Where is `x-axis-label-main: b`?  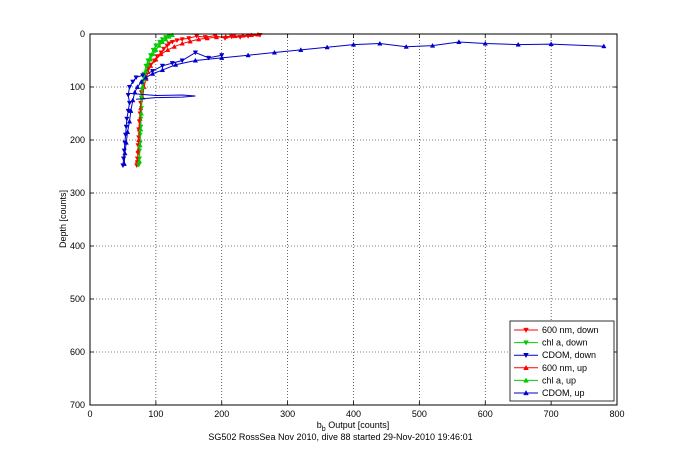 x-axis-label-main: b is located at coordinates (319, 425).